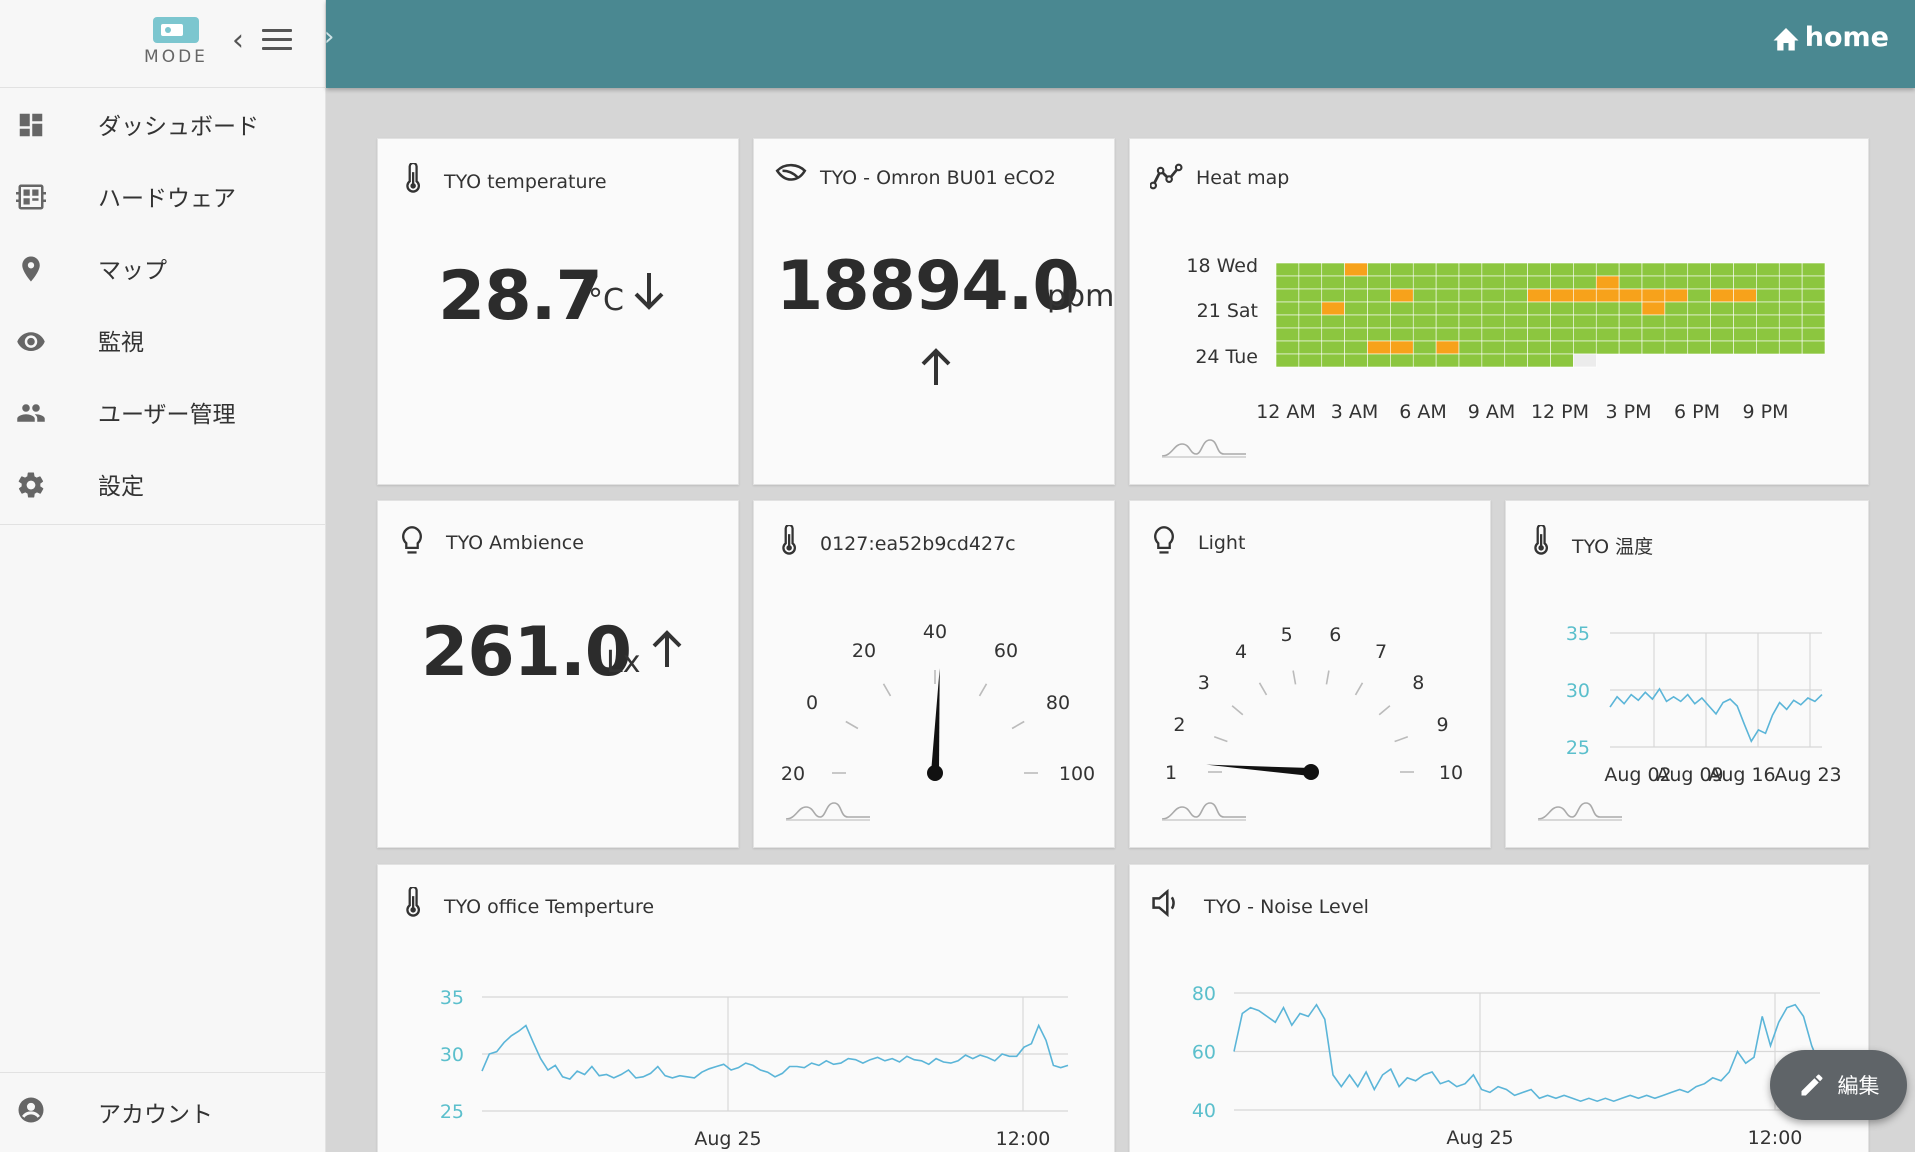 The height and width of the screenshot is (1152, 1915). What do you see at coordinates (623, 662) in the screenshot?
I see `ambience-unit: Lx` at bounding box center [623, 662].